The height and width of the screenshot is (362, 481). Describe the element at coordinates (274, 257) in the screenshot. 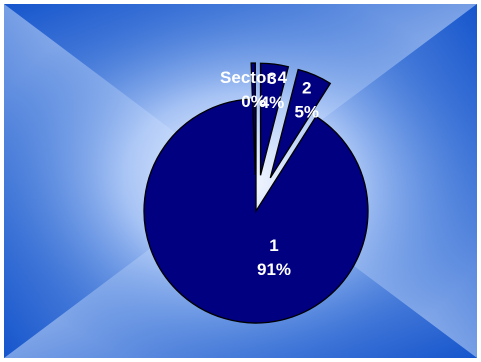

I see `slice-label-1: 1 91%` at that location.